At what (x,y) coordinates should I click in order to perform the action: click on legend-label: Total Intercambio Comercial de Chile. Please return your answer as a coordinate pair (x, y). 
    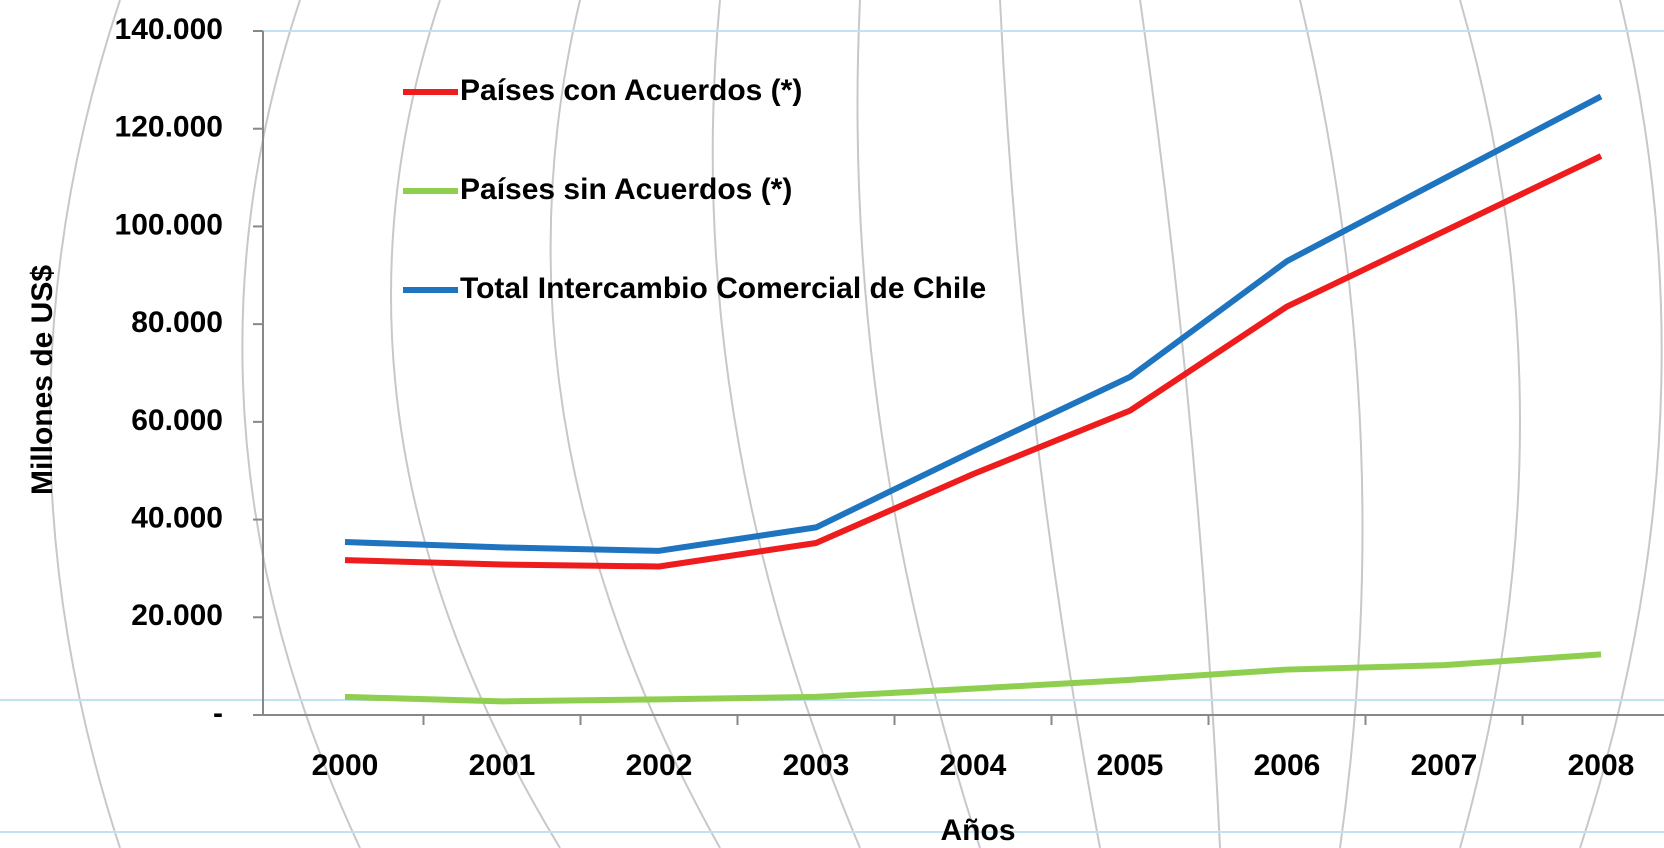
    Looking at the image, I should click on (723, 288).